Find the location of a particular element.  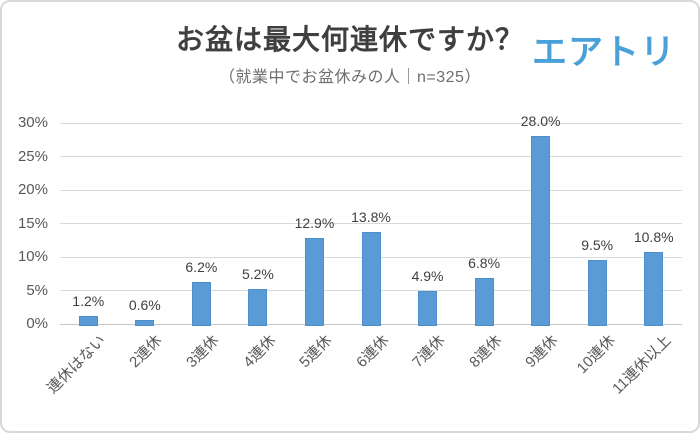

x-axis-tick-label: 2連休 is located at coordinates (146, 352).